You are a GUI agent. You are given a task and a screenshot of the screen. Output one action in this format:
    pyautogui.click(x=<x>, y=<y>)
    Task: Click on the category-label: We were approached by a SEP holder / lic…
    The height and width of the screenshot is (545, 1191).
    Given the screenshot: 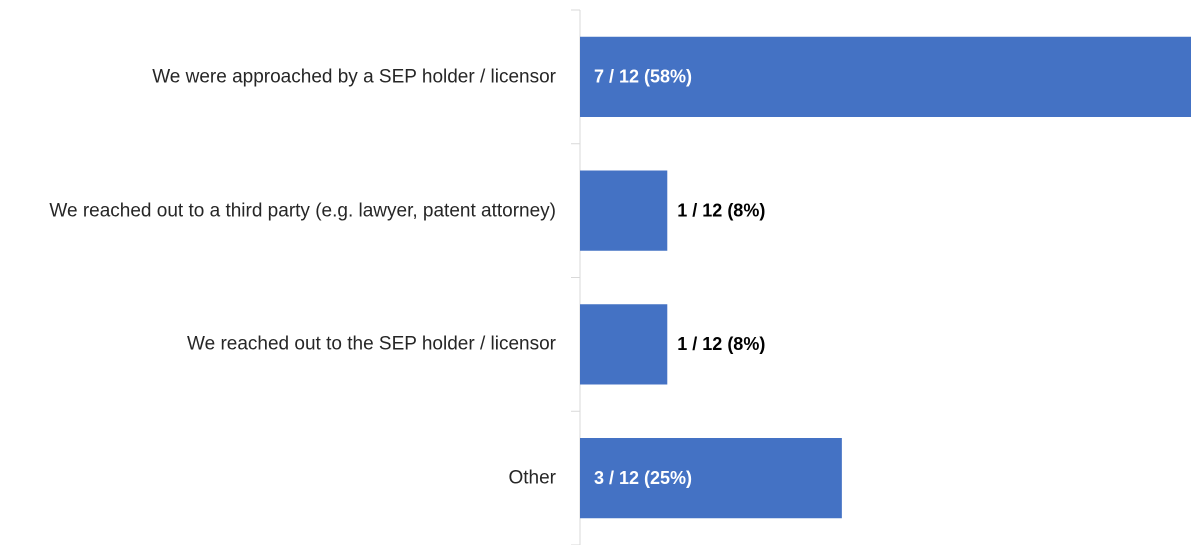 What is the action you would take?
    pyautogui.click(x=354, y=77)
    